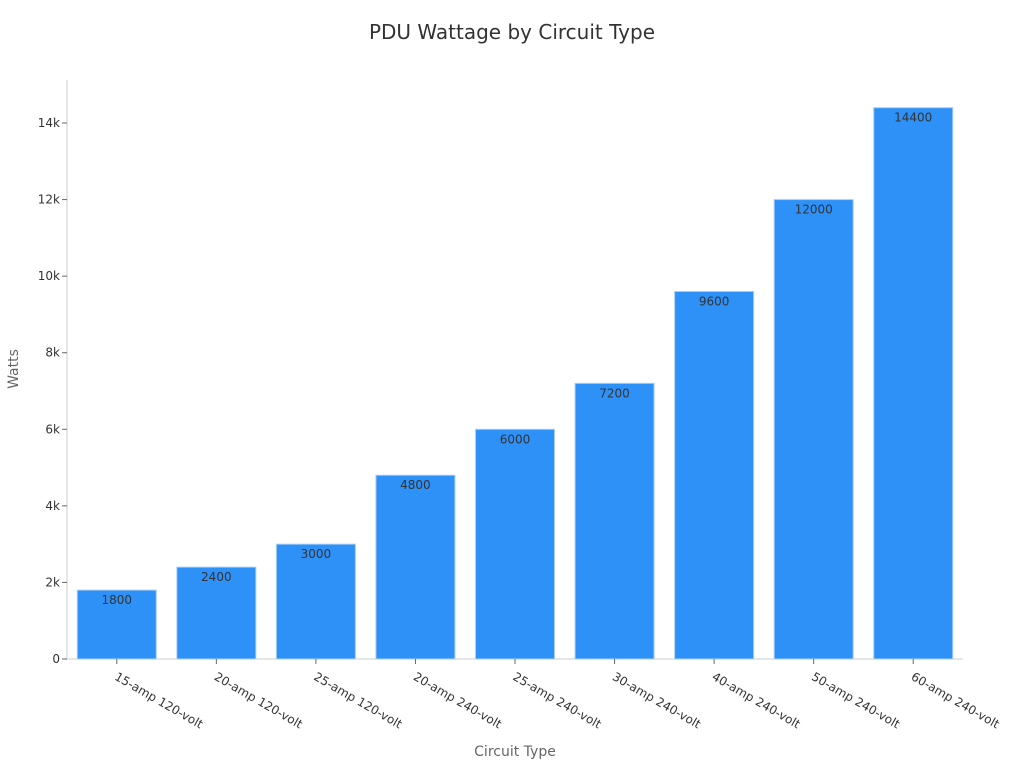 The image size is (1024, 768). I want to click on x-axis-title: Circuit Type, so click(515, 752).